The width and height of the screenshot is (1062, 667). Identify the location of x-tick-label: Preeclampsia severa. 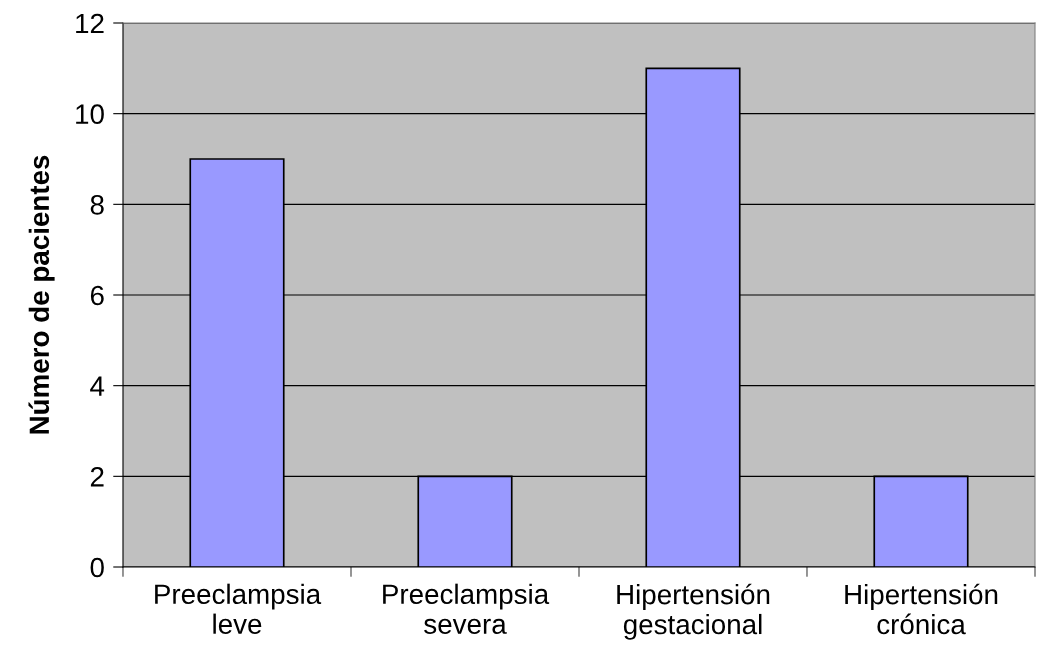
(466, 608).